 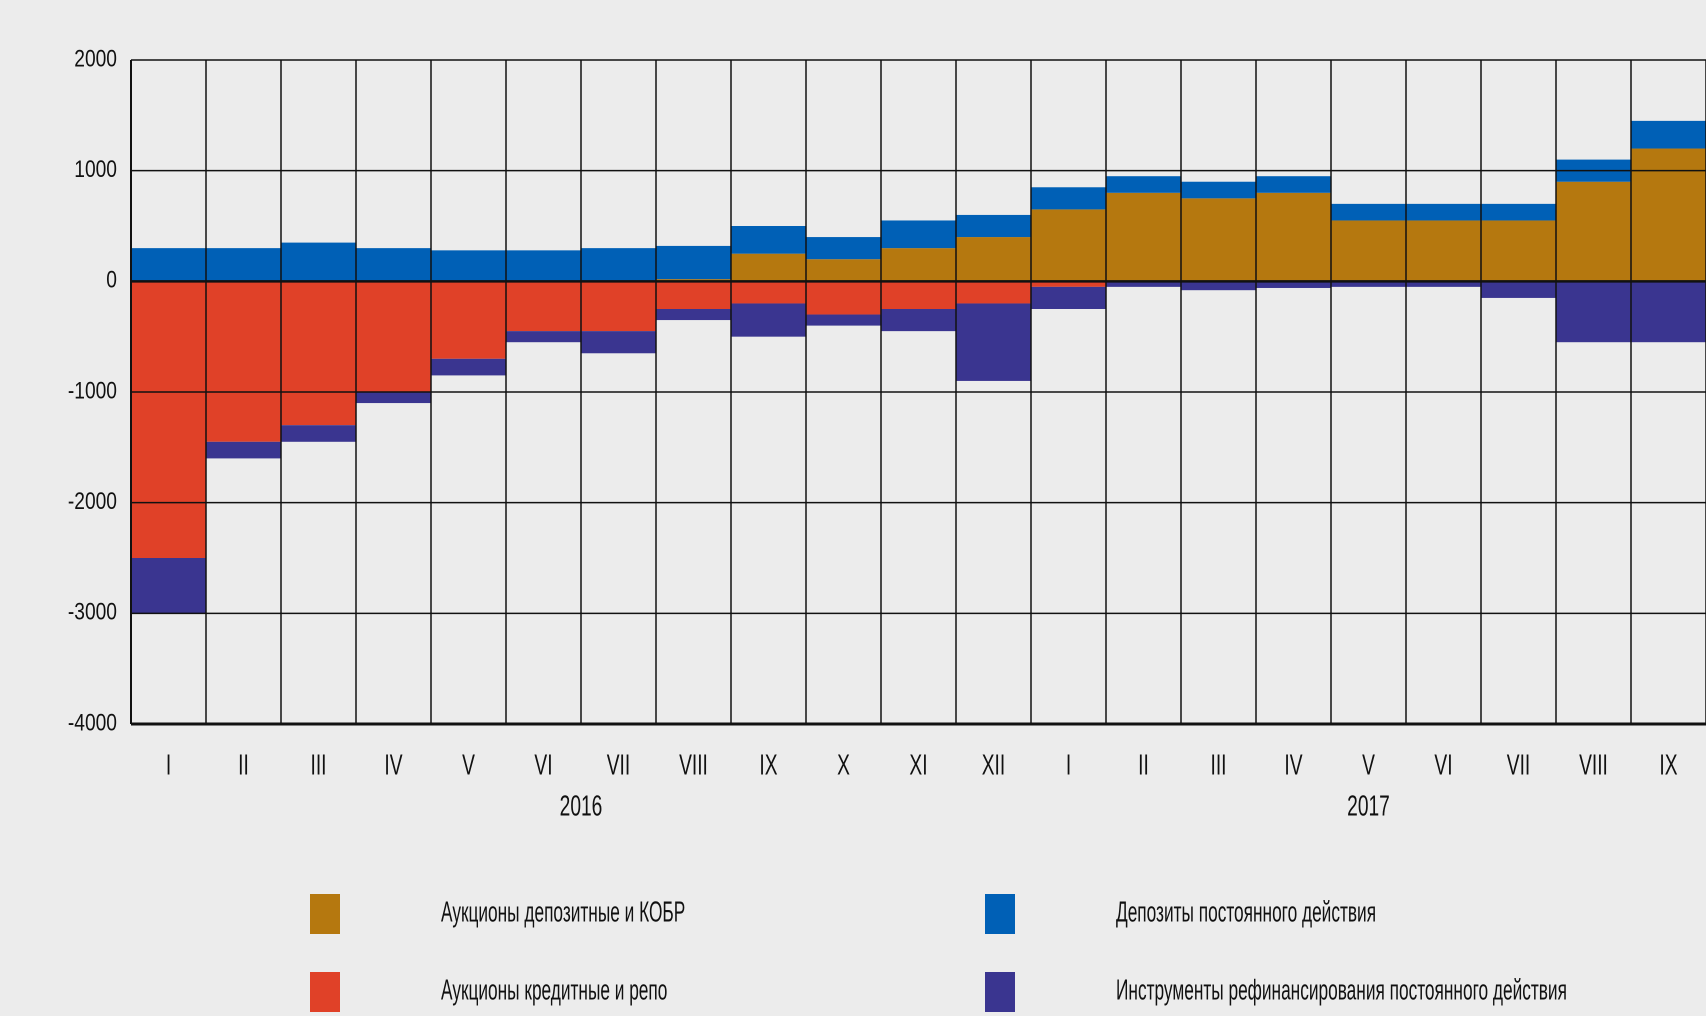 What do you see at coordinates (92, 722) in the screenshot?
I see `y-tick-label: -4000` at bounding box center [92, 722].